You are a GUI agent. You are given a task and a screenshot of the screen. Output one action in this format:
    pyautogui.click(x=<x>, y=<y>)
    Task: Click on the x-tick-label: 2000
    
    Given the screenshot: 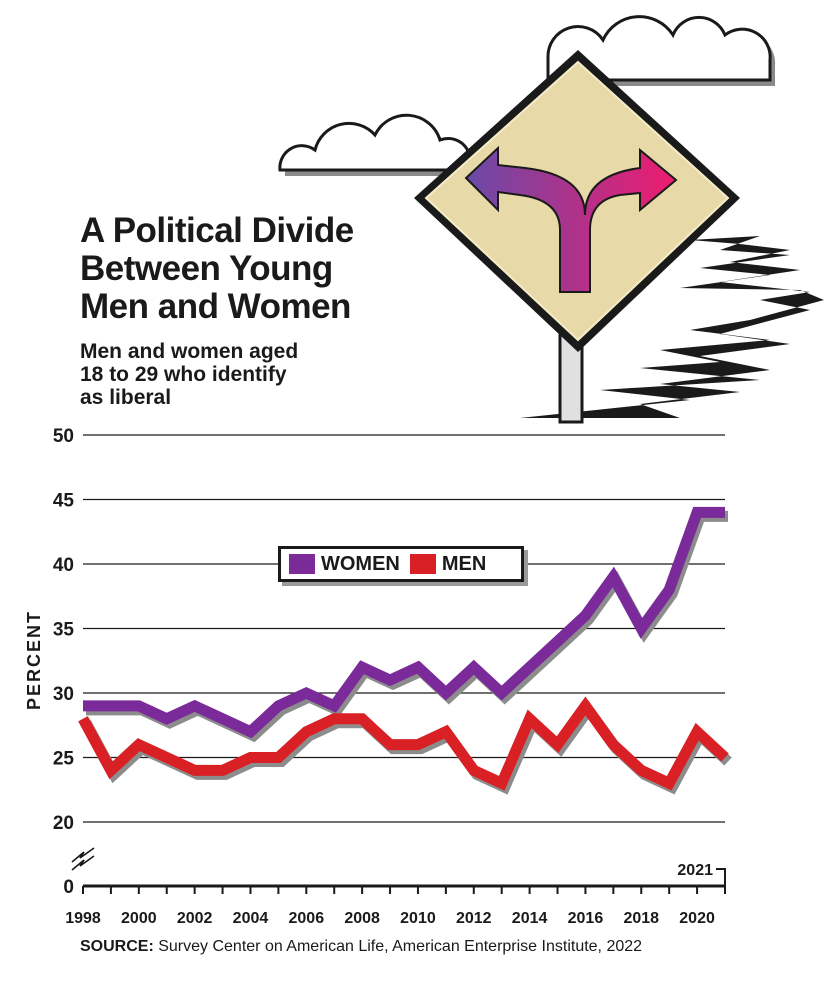 What is the action you would take?
    pyautogui.click(x=139, y=918)
    